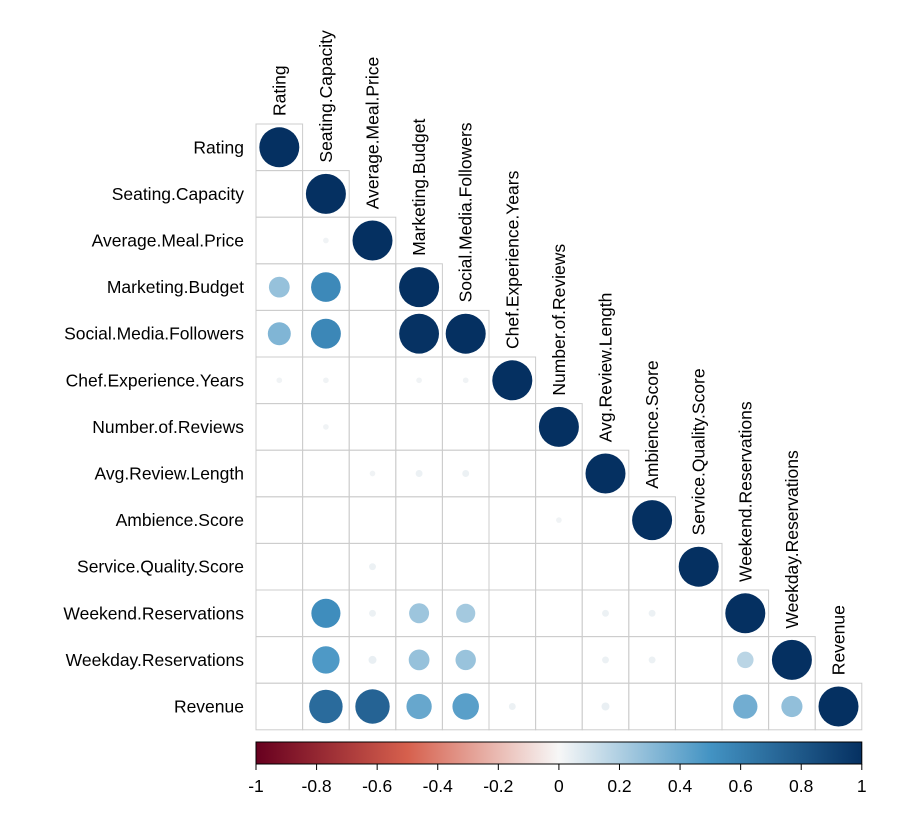  Describe the element at coordinates (317, 786) in the screenshot. I see `colorbar-tick-label: -0.8` at that location.